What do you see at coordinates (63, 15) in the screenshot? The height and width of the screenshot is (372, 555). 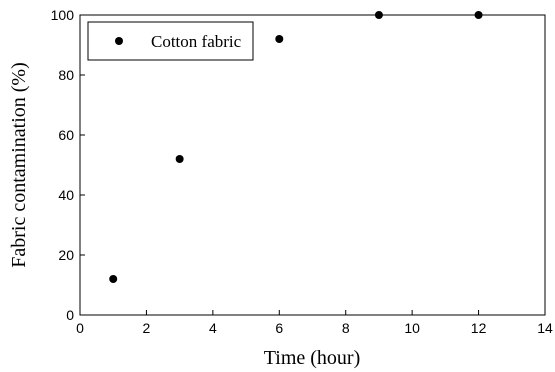 I see `y-tick-label: 100` at bounding box center [63, 15].